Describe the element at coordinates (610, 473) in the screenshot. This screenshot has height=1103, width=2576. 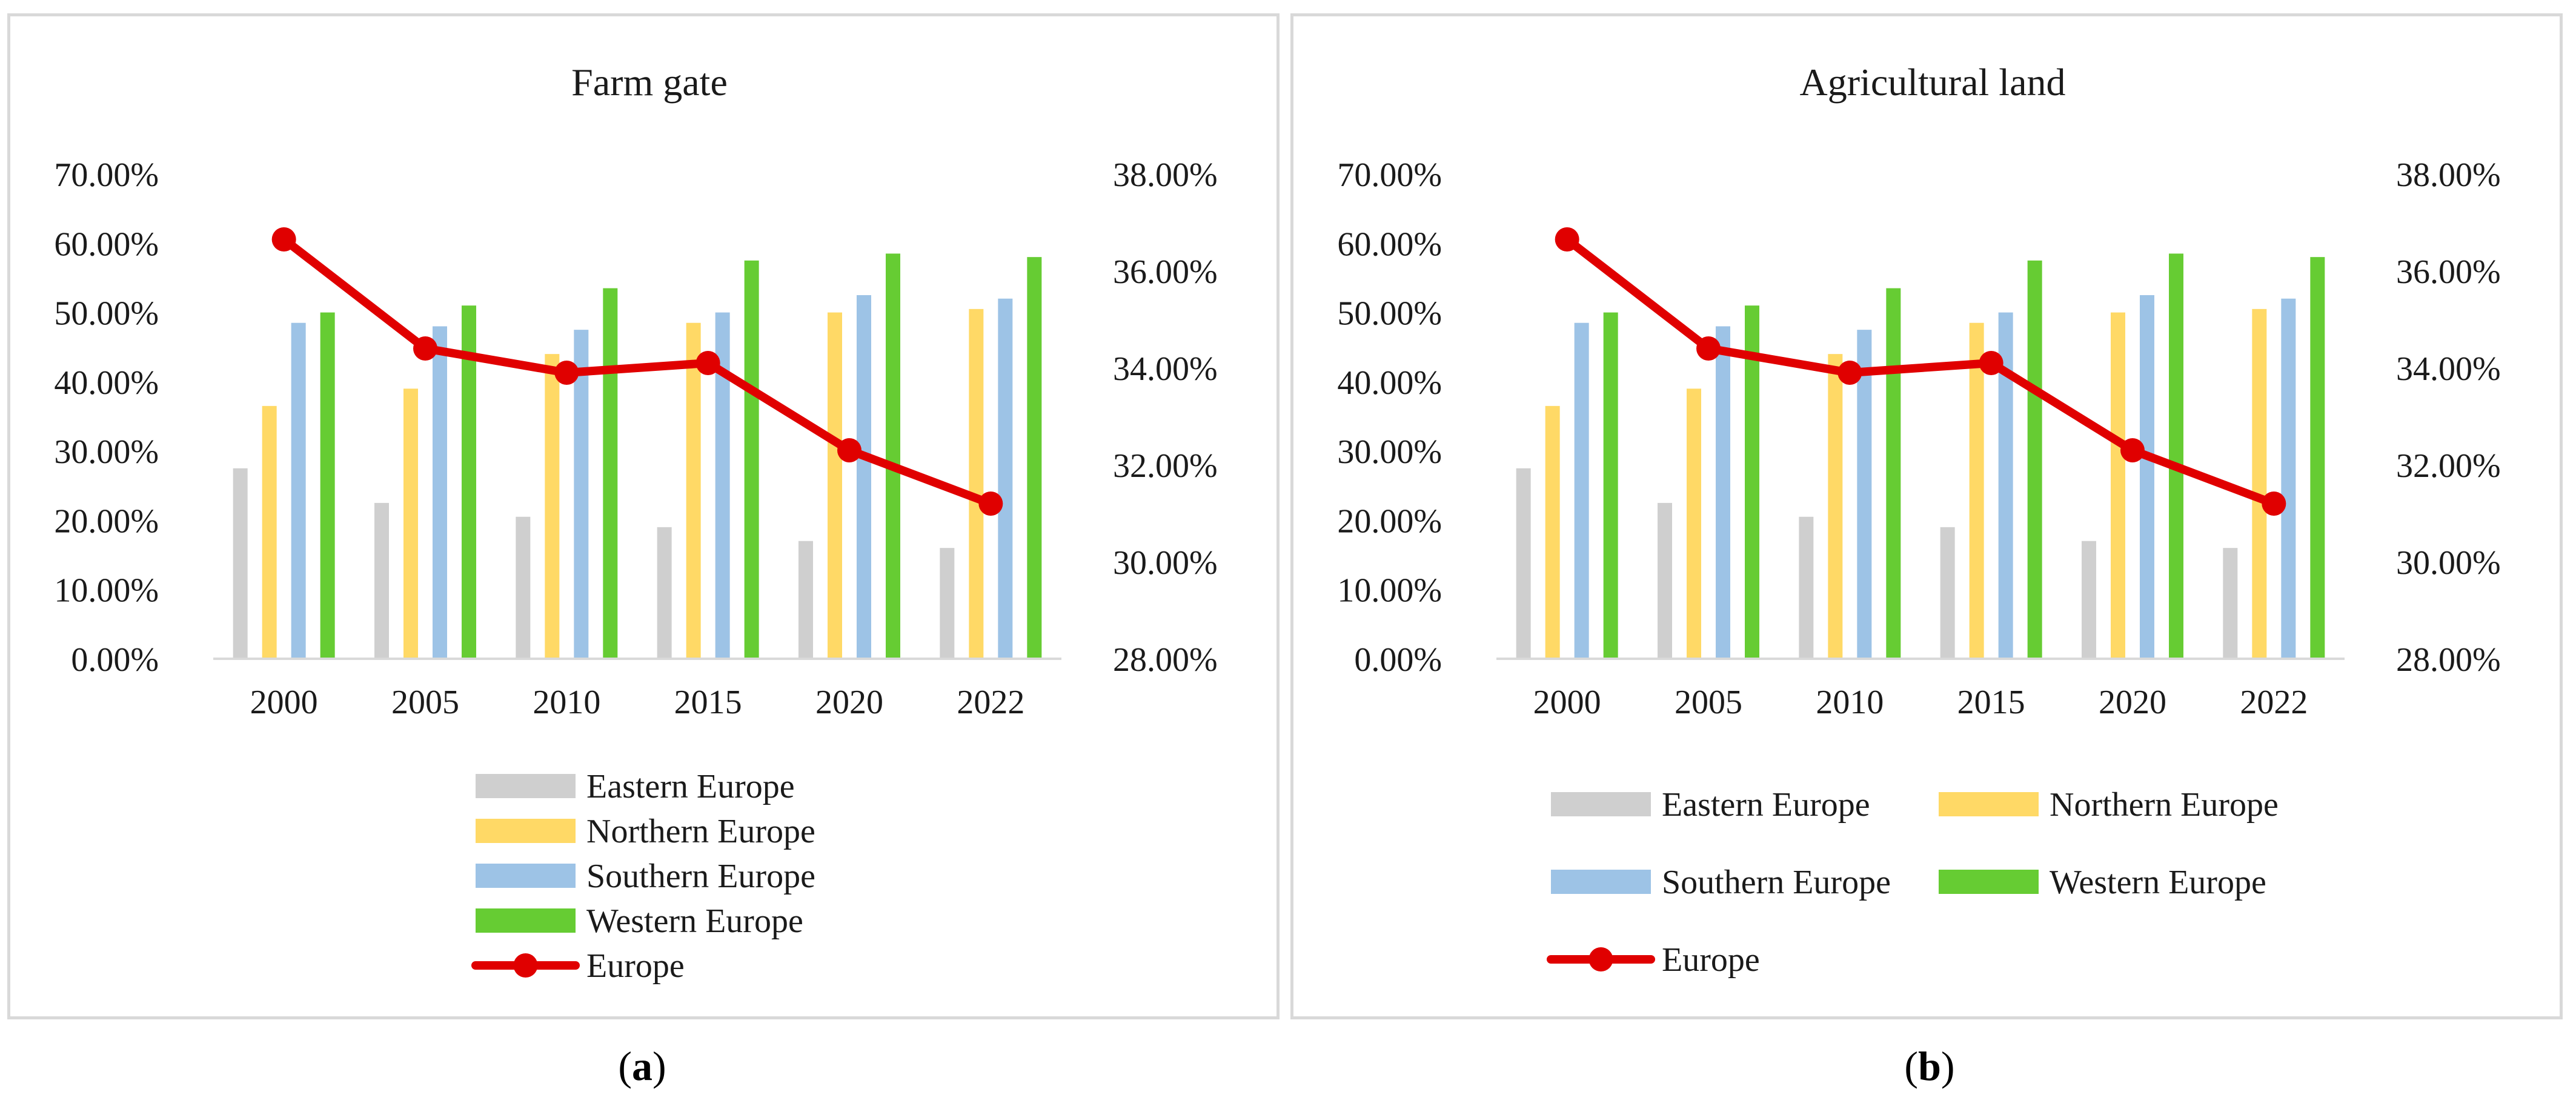
I see `bar-western-europe-2010` at that location.